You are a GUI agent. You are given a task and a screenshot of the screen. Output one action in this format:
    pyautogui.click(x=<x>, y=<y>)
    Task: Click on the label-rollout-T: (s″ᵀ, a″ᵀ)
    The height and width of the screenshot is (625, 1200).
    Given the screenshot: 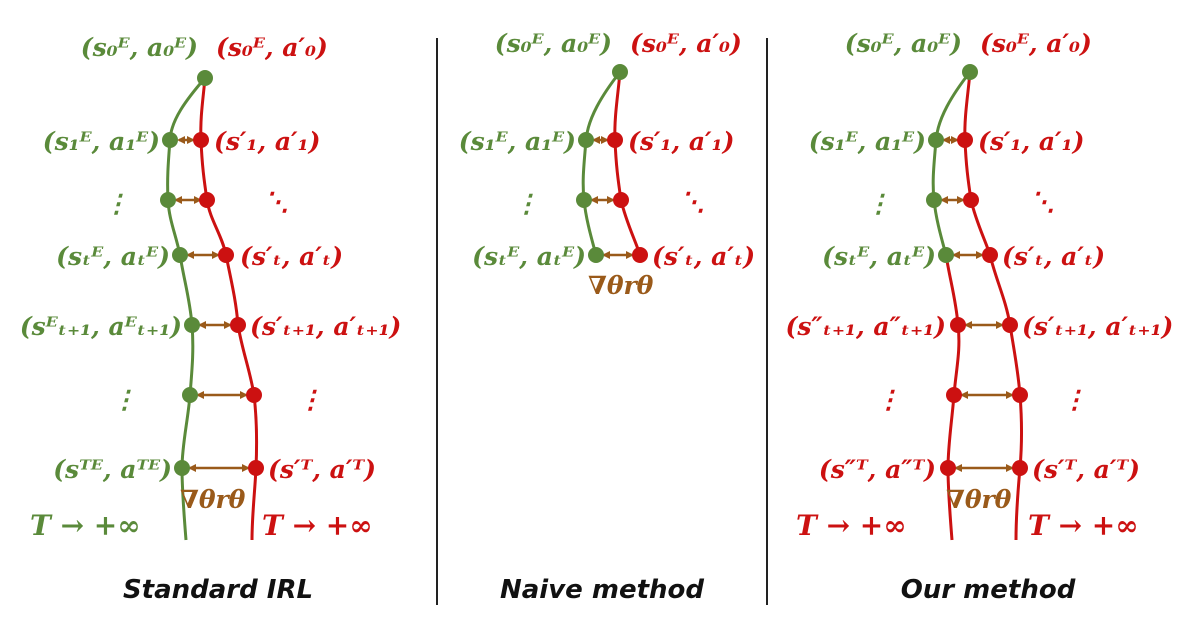 What is the action you would take?
    pyautogui.click(x=877, y=469)
    